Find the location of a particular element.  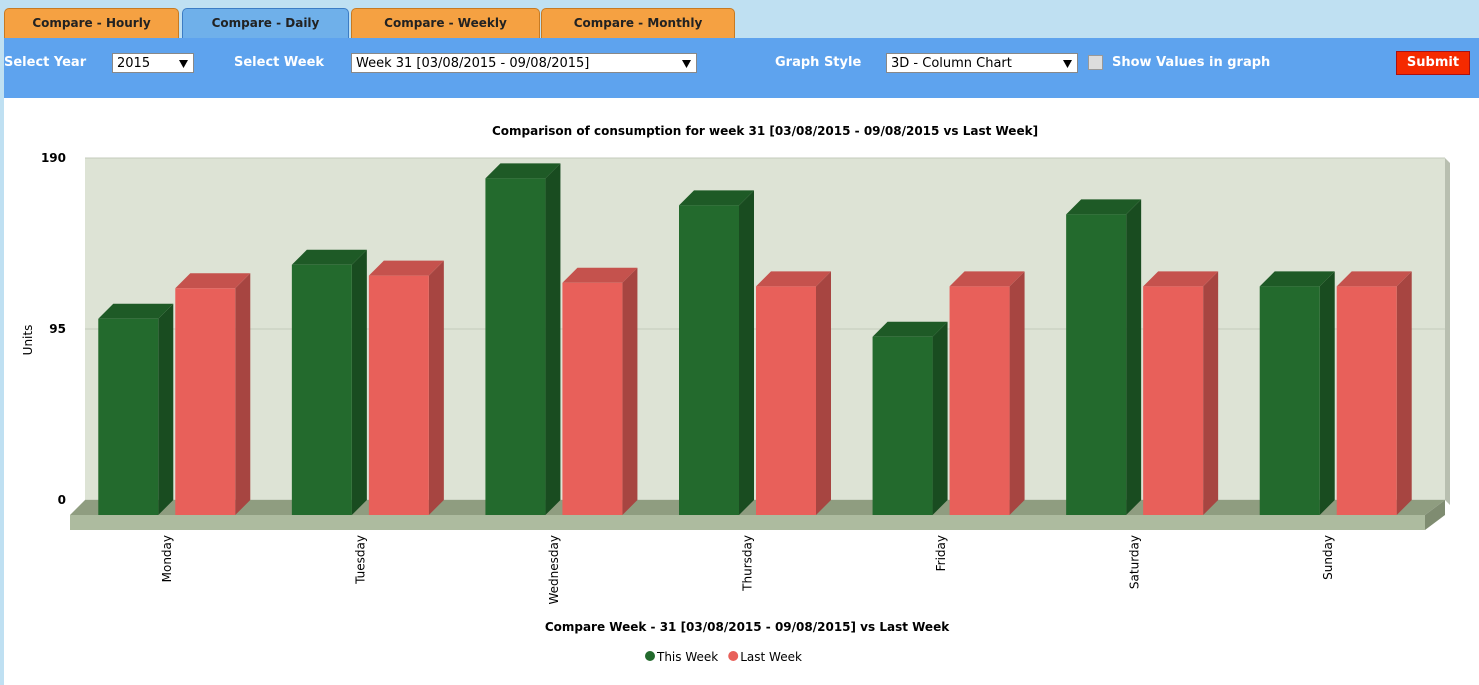

select: 2015 is located at coordinates (153, 63).